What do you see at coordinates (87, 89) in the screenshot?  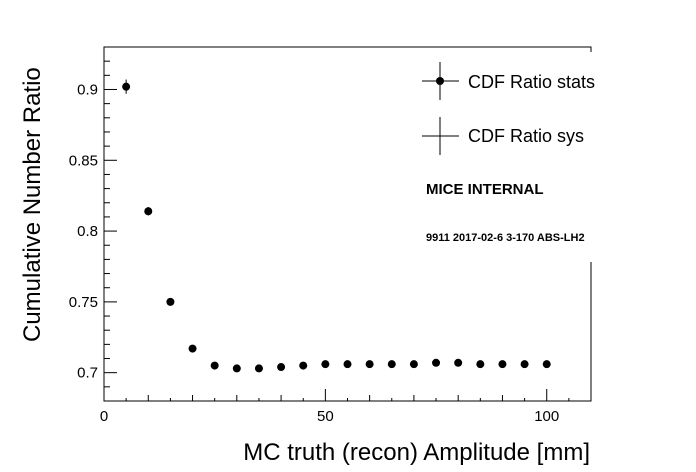 I see `y-tick-label: 0.9` at bounding box center [87, 89].